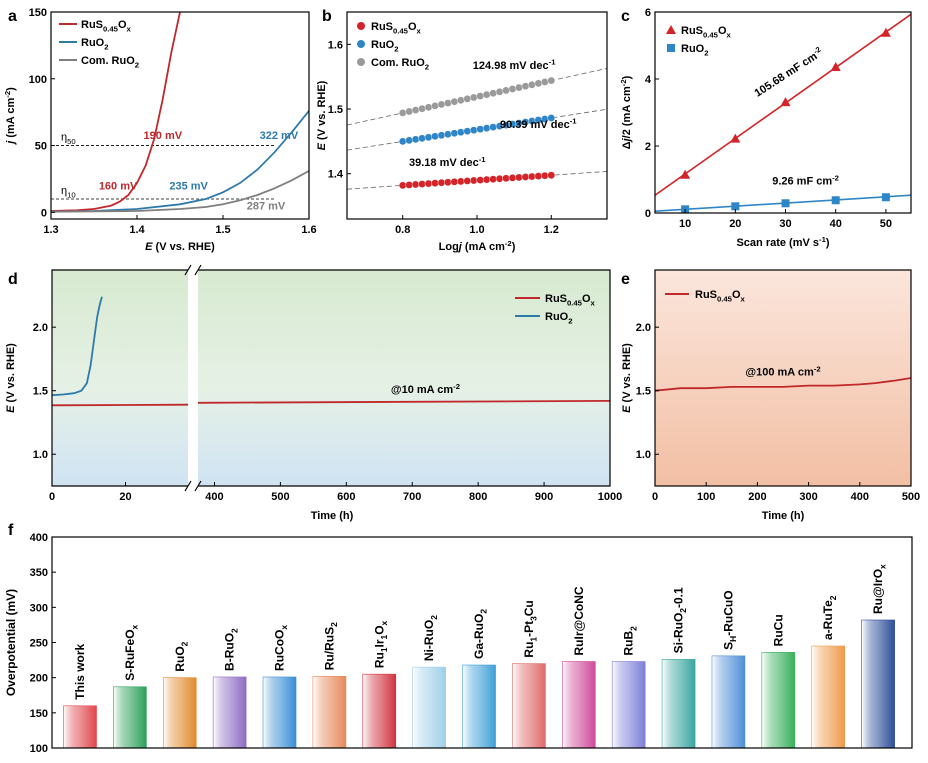  I want to click on panel-label-b: b, so click(327, 16).